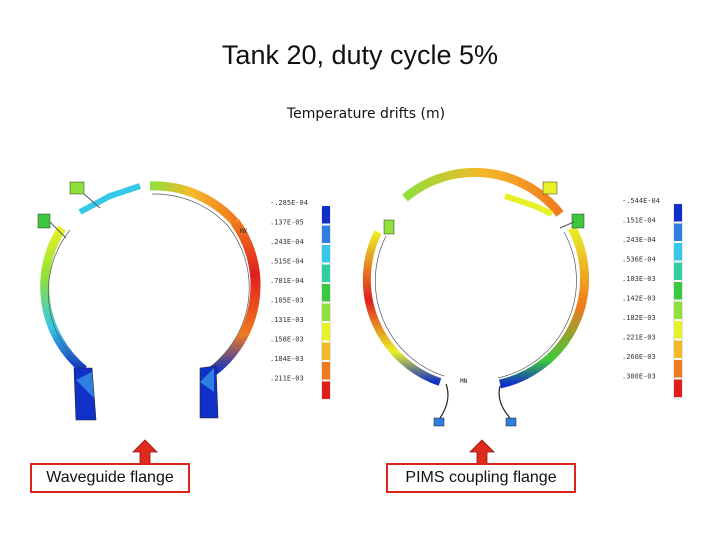 Image resolution: width=720 pixels, height=540 pixels. What do you see at coordinates (287, 379) in the screenshot?
I see `left-legend-label: .211E-03` at bounding box center [287, 379].